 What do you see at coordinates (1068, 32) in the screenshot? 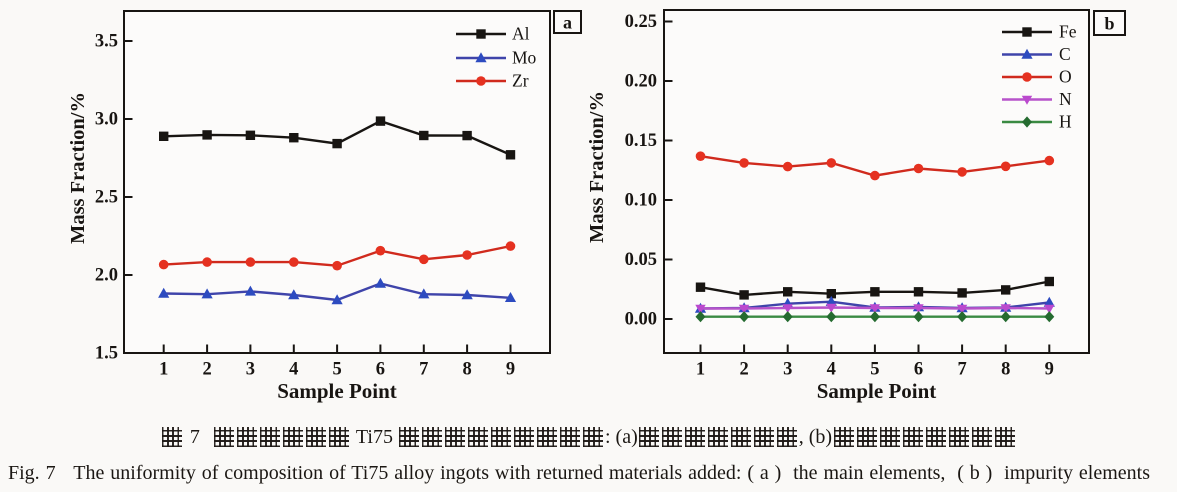
I see `svg-text: Fe` at bounding box center [1068, 32].